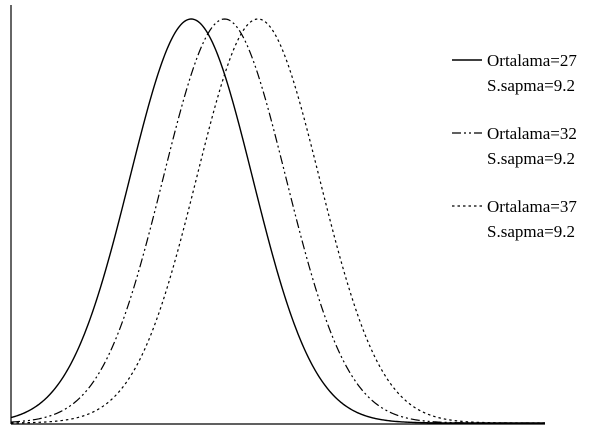 Image resolution: width=600 pixels, height=432 pixels. What do you see at coordinates (531, 158) in the screenshot?
I see `legend-label-series-2-line2: S.sapma=9.2` at bounding box center [531, 158].